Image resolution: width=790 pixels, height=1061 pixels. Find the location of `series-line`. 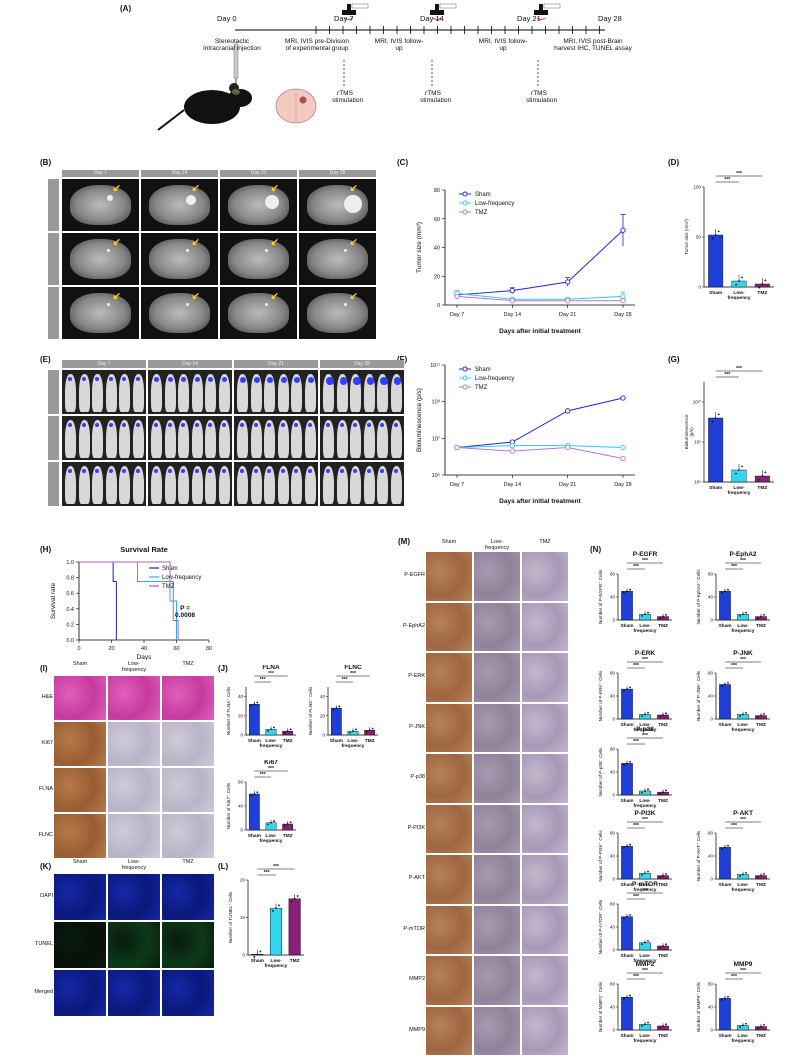

series-line is located at coordinates (540, 422).